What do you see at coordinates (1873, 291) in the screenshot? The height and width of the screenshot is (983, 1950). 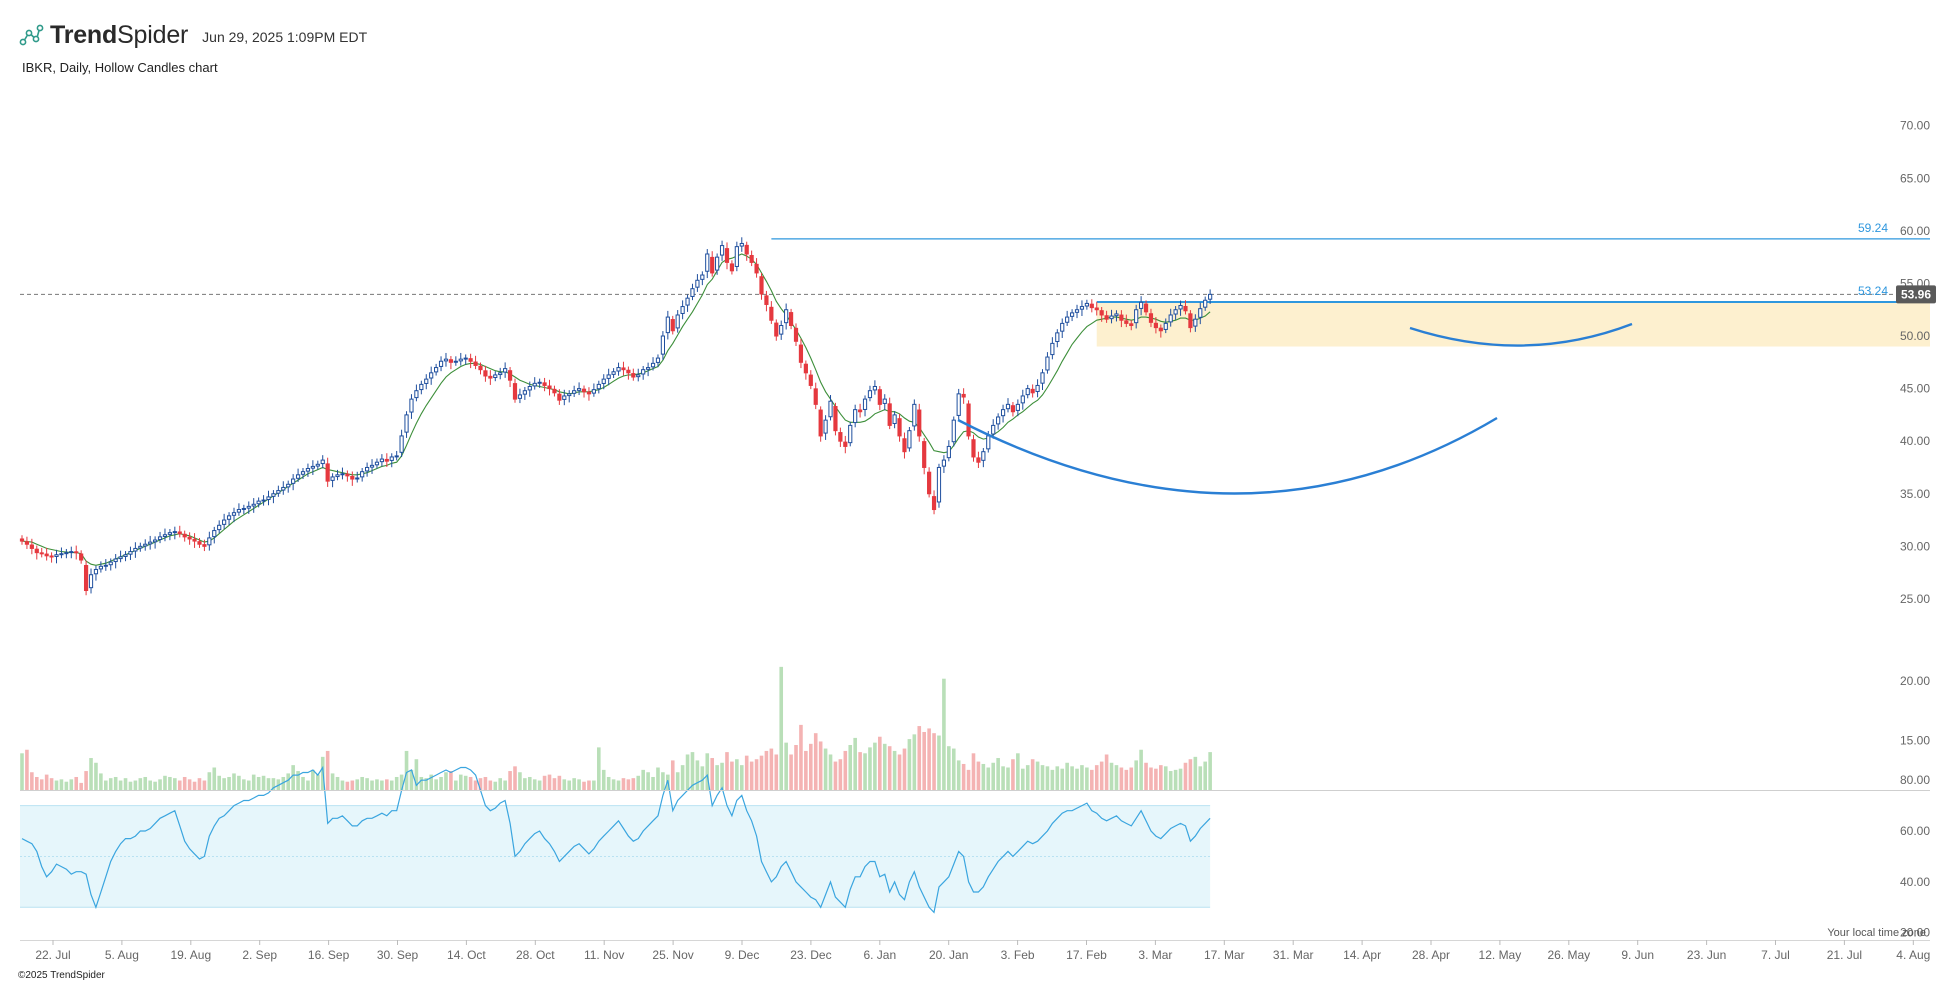 I see `level-label-53: 53.24` at bounding box center [1873, 291].